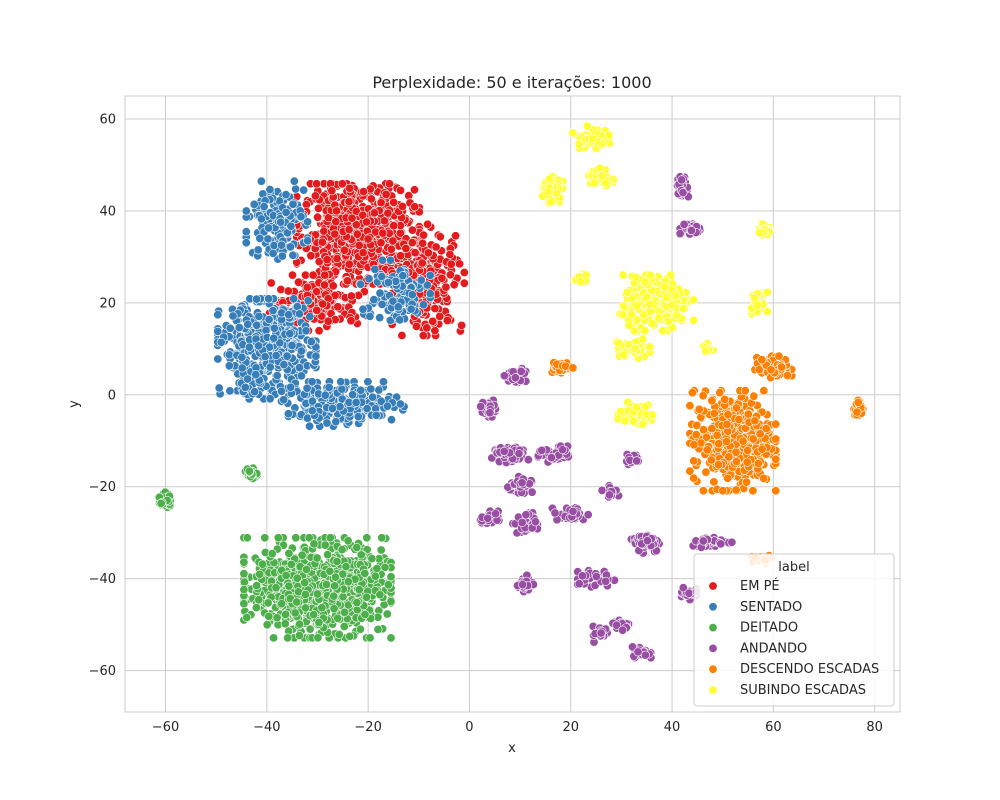 This screenshot has height=800, width=1000. I want to click on x-tick-label: 80, so click(874, 727).